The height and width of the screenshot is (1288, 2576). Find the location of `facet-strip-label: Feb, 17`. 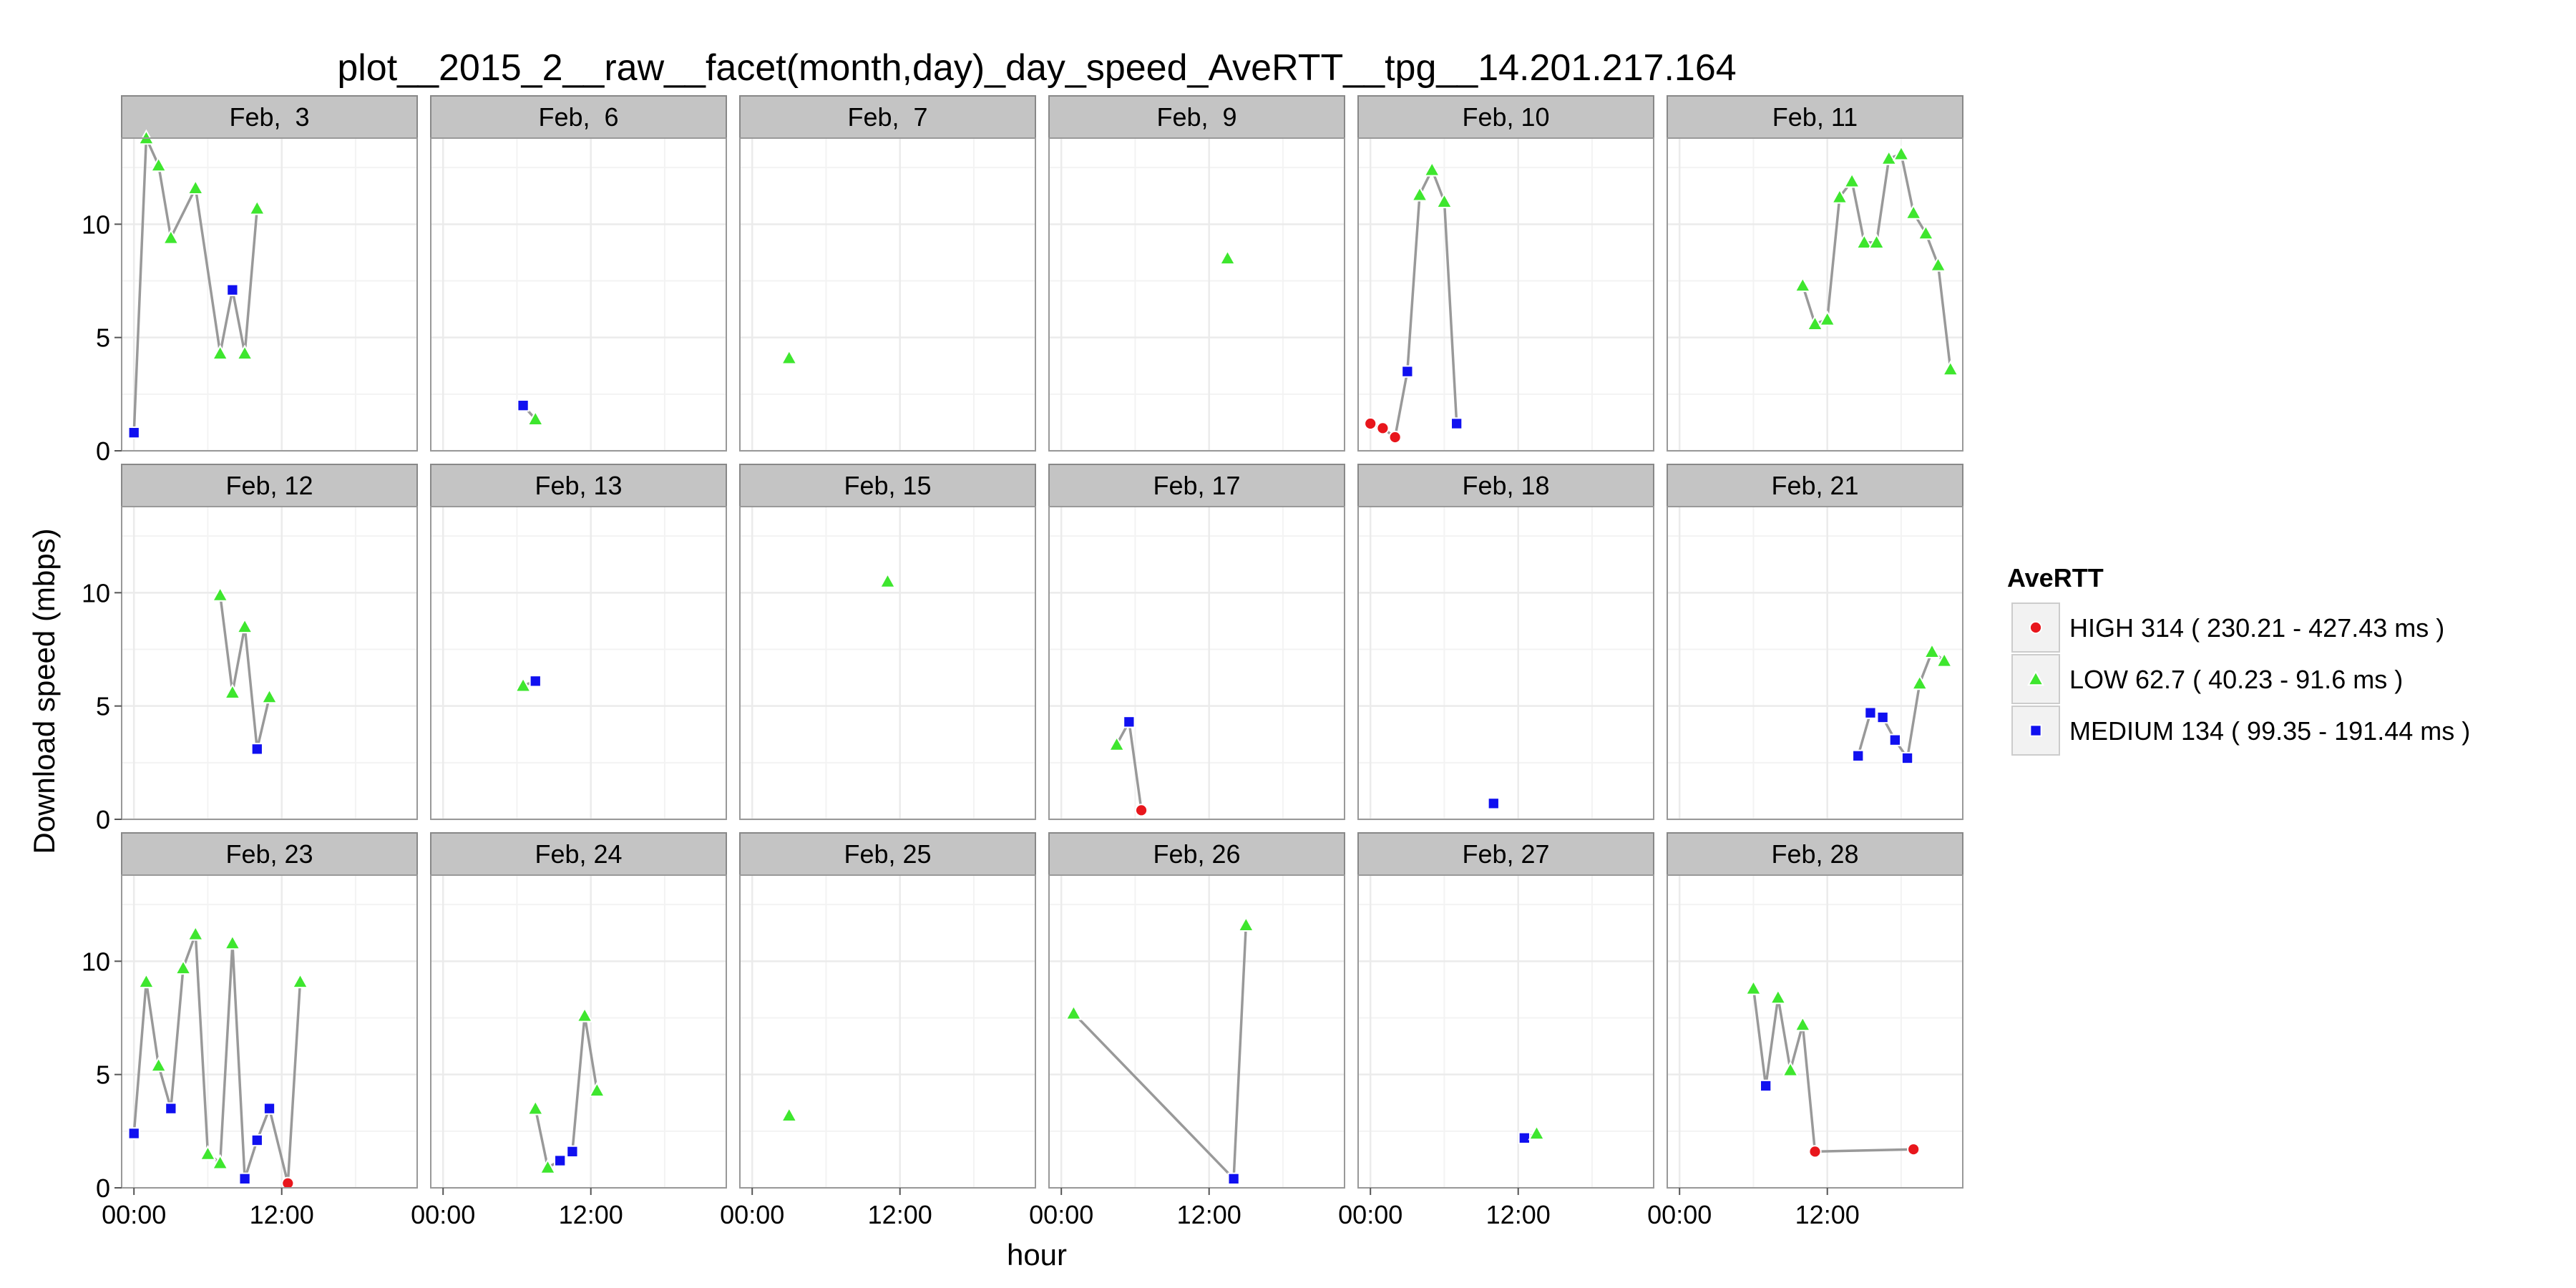

facet-strip-label: Feb, 17 is located at coordinates (1196, 485).